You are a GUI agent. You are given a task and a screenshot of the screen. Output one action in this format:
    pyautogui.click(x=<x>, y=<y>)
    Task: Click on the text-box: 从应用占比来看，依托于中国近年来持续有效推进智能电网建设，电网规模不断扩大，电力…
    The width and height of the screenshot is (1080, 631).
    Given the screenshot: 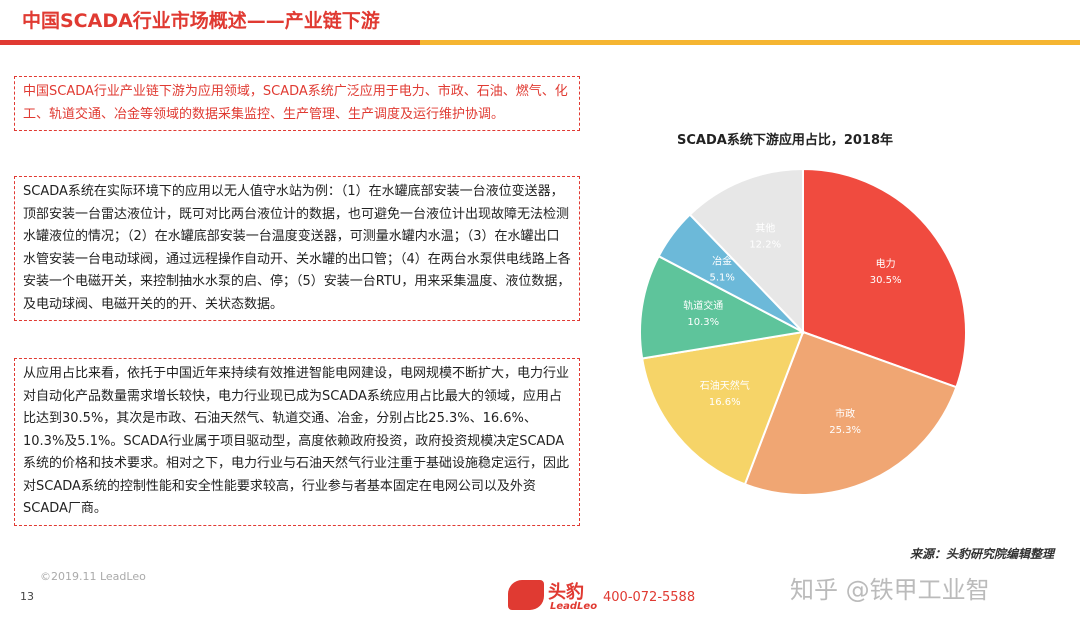 What is the action you would take?
    pyautogui.click(x=297, y=442)
    